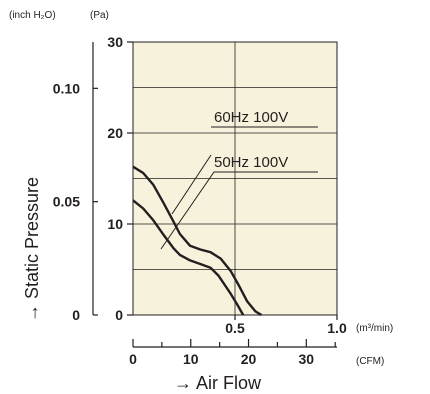 This screenshot has height=394, width=430. I want to click on series-label-50hz: 50Hz 100V, so click(251, 162).